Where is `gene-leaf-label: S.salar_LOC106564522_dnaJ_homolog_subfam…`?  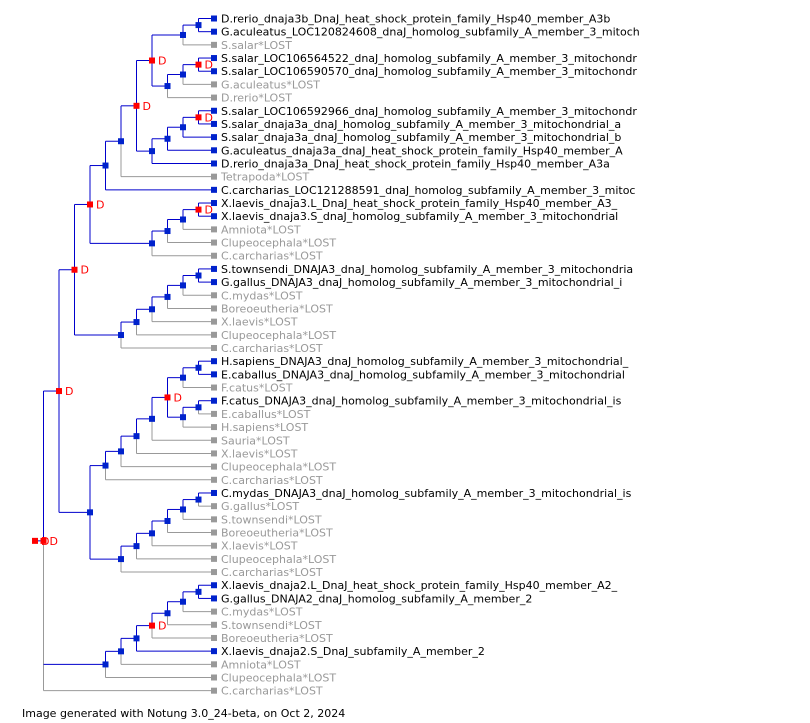 gene-leaf-label: S.salar_LOC106564522_dnaJ_homolog_subfam… is located at coordinates (429, 58).